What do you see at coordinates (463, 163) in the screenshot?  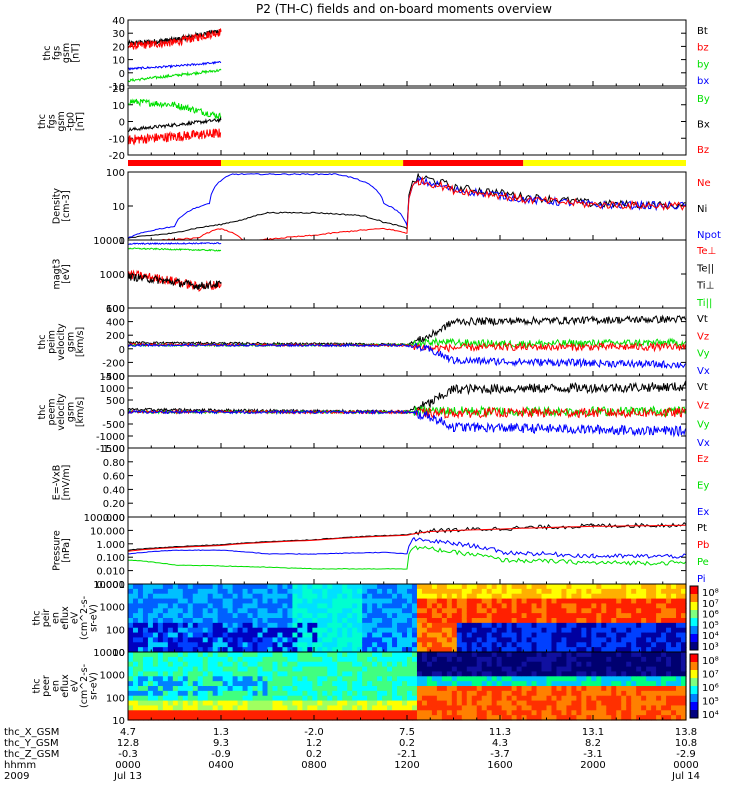 I see `mode-bar-segment` at bounding box center [463, 163].